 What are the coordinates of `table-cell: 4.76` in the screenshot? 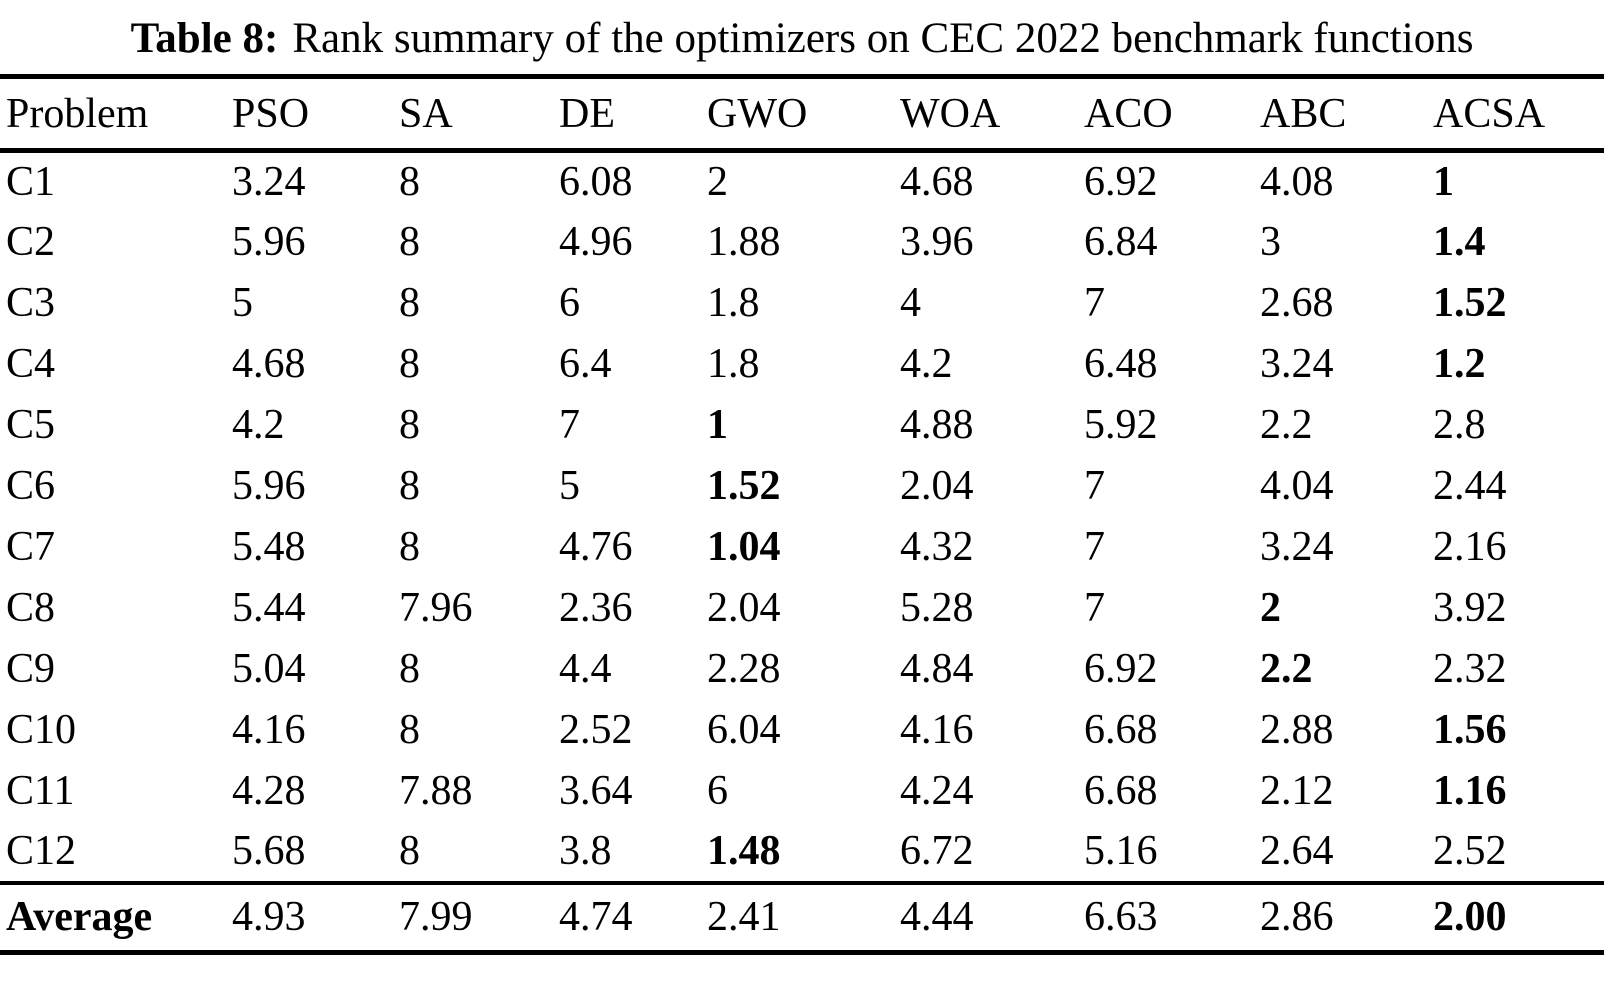 It's located at (596, 547).